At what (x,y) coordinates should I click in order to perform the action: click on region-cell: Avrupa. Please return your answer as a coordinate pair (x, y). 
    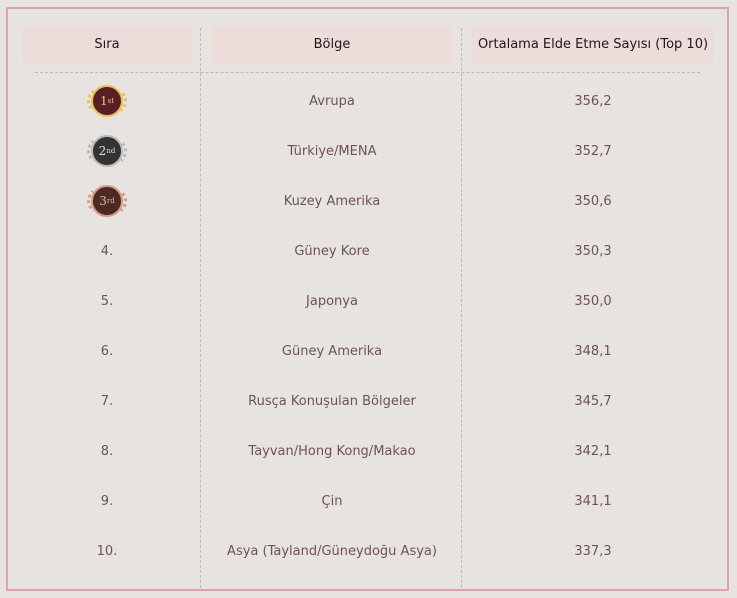
    Looking at the image, I should click on (332, 101).